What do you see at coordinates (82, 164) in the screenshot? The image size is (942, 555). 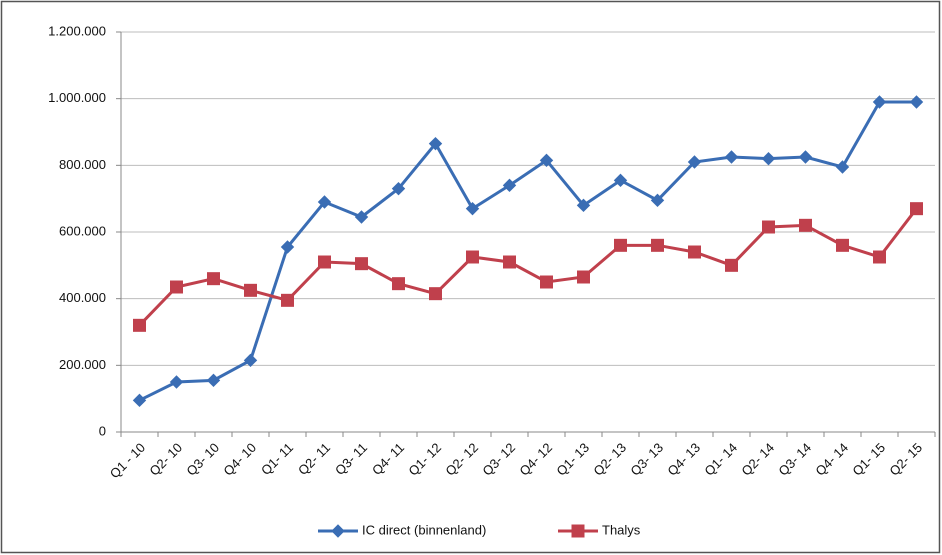 I see `y-tick-label: 800.000` at bounding box center [82, 164].